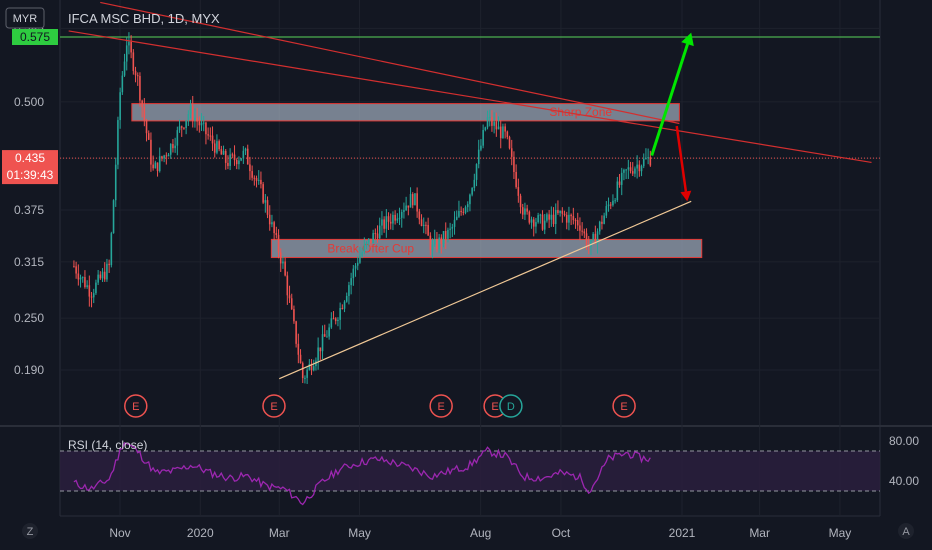 Image resolution: width=932 pixels, height=550 pixels. What do you see at coordinates (486, 248) in the screenshot?
I see `support-zone-box` at bounding box center [486, 248].